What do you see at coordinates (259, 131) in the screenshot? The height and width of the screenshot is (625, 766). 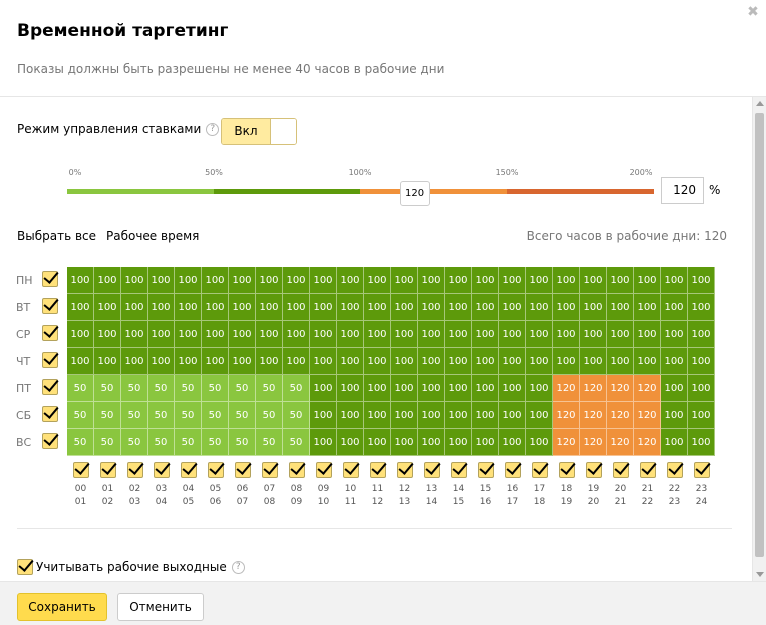 I see `bid-mode-toggle: Вкл` at bounding box center [259, 131].